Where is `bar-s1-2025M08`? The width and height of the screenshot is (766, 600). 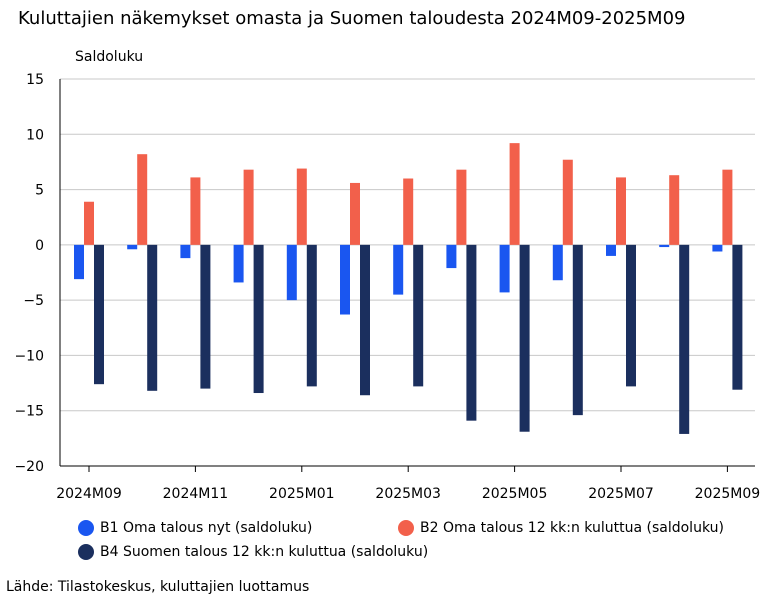 bar-s1-2025M08 is located at coordinates (674, 210).